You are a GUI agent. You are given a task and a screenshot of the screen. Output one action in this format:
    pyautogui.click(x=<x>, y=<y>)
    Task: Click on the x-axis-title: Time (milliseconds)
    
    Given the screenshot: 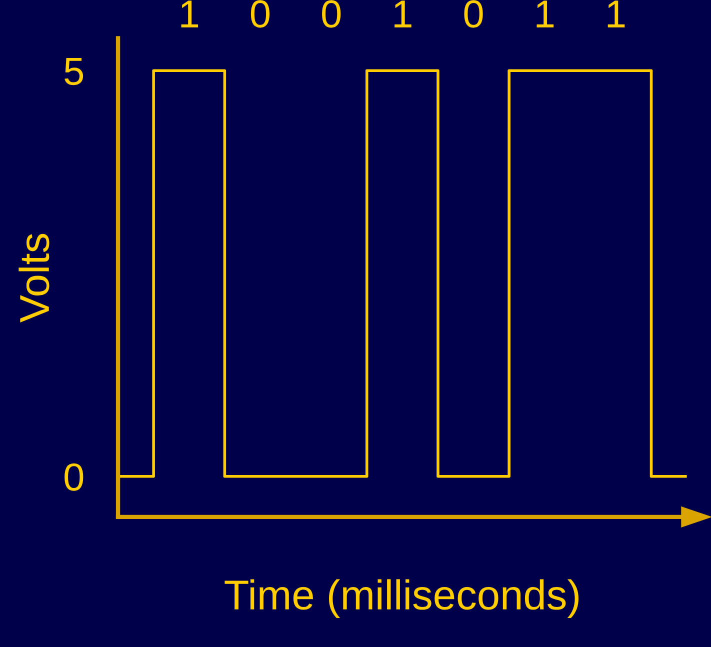 What is the action you would take?
    pyautogui.click(x=401, y=598)
    